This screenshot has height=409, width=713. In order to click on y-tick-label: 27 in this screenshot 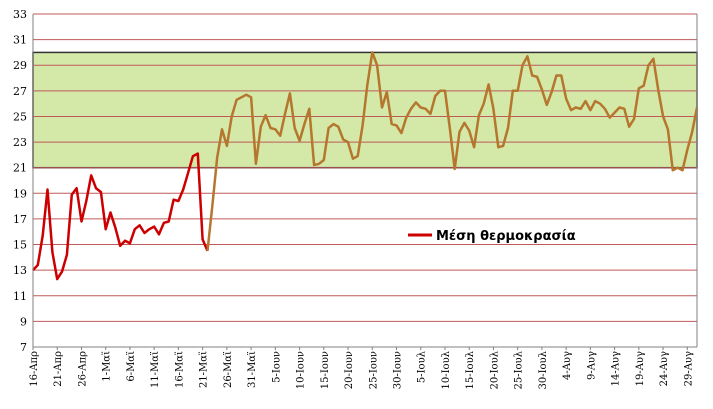, I will do `click(20, 91)`.